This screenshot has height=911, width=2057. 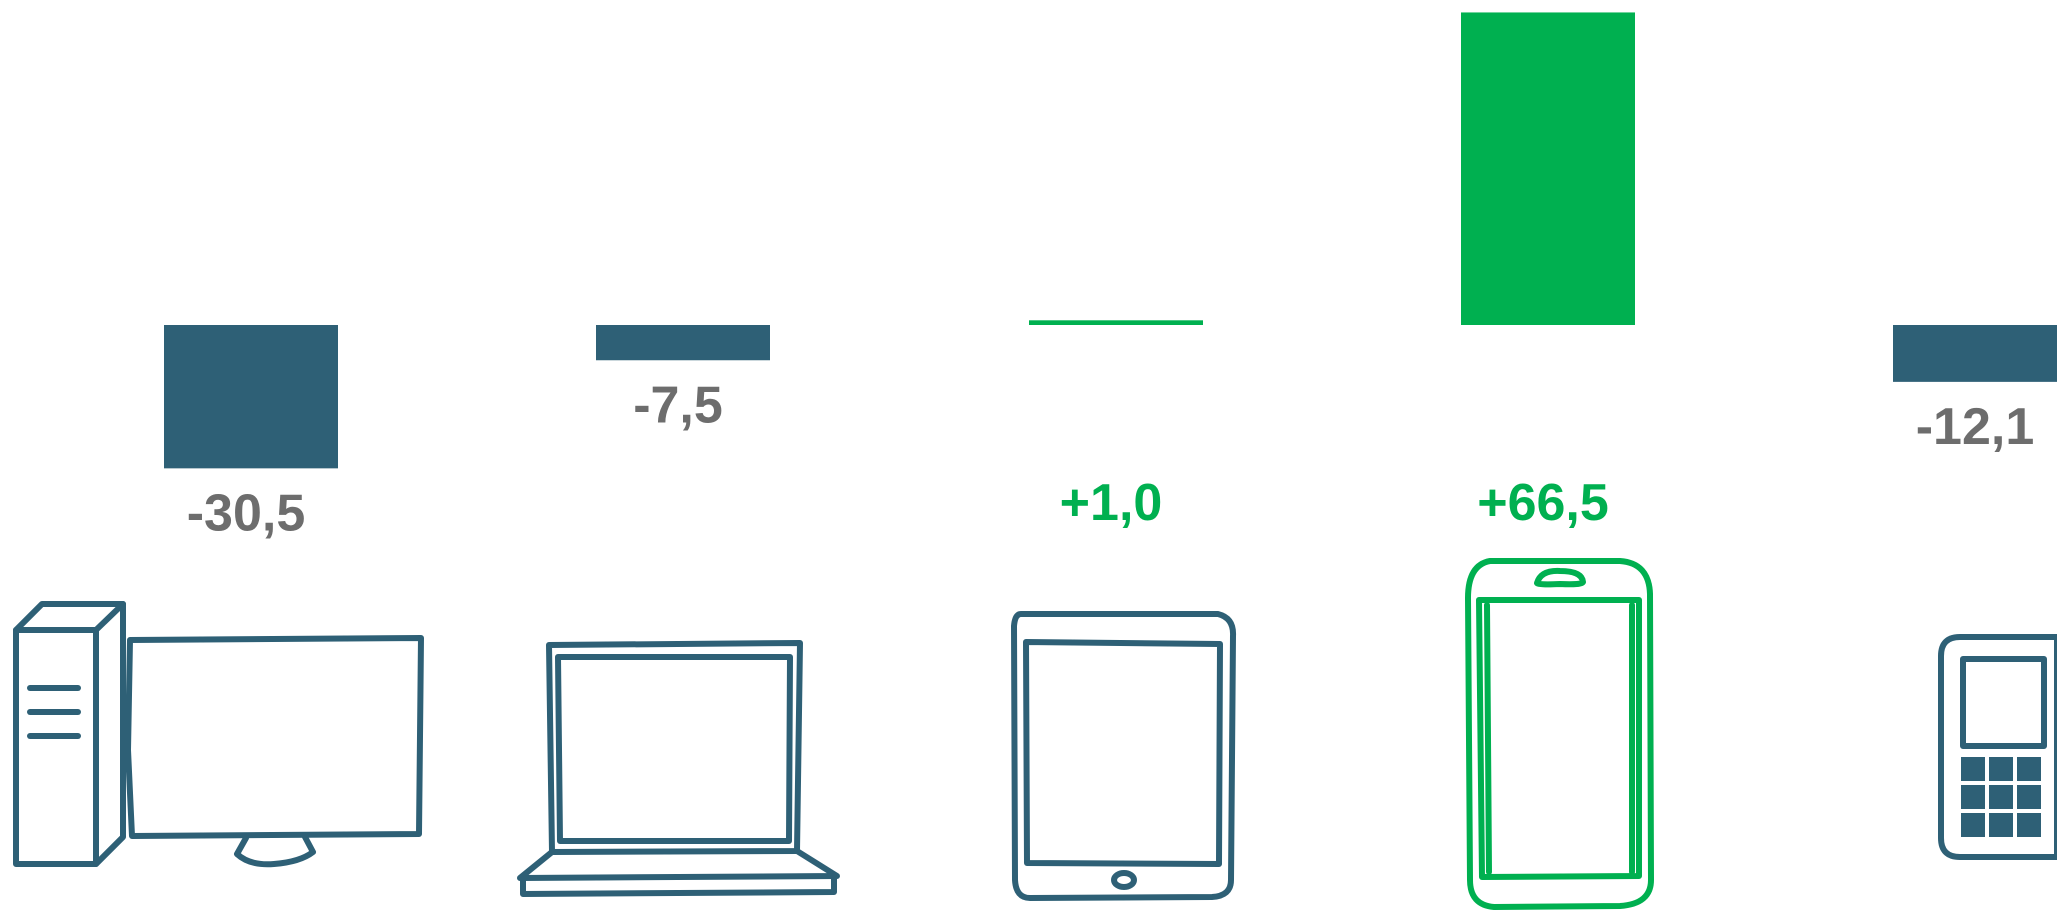 I want to click on smartphone-icon, so click(x=1559, y=734).